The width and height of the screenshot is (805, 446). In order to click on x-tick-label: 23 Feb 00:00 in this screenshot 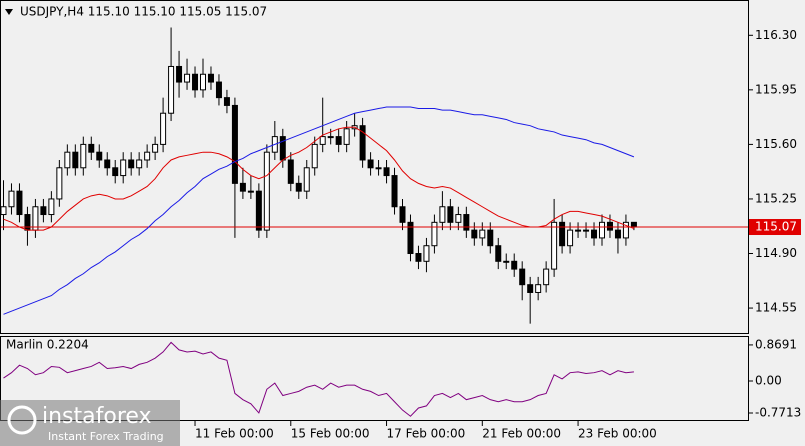, I will do `click(617, 434)`.